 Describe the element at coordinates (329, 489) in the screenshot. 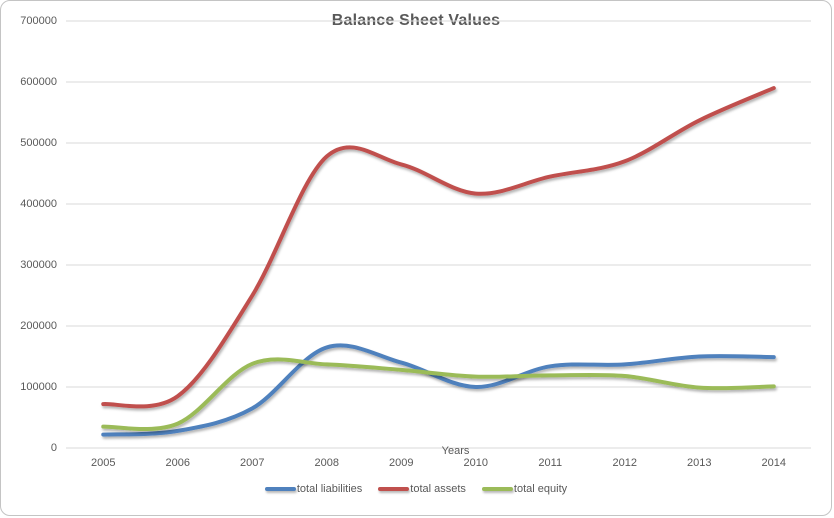

I see `legend-label: total liabilities` at that location.